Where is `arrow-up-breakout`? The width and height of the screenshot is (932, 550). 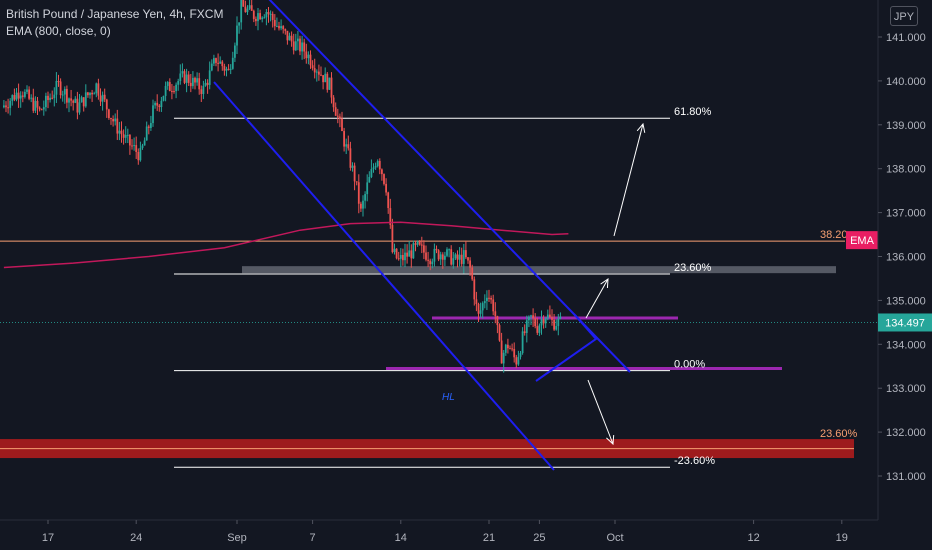
arrow-up-breakout is located at coordinates (597, 298).